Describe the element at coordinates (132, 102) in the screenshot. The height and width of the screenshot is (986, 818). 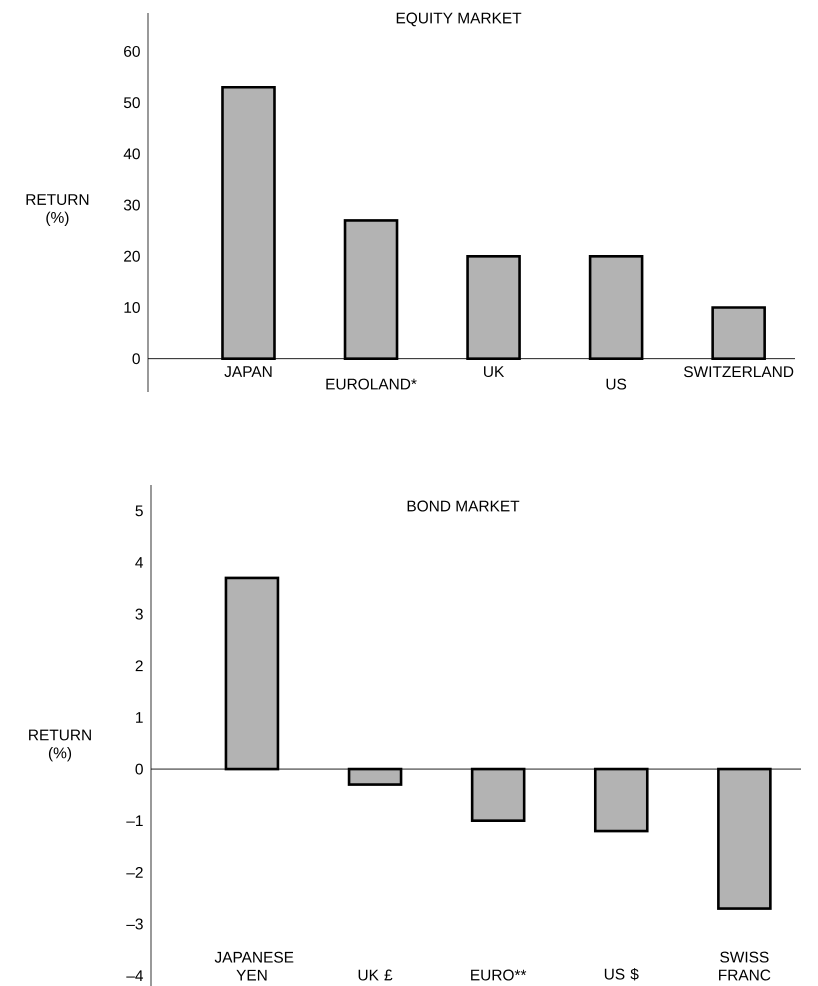
I see `y-tick-label: 50` at that location.